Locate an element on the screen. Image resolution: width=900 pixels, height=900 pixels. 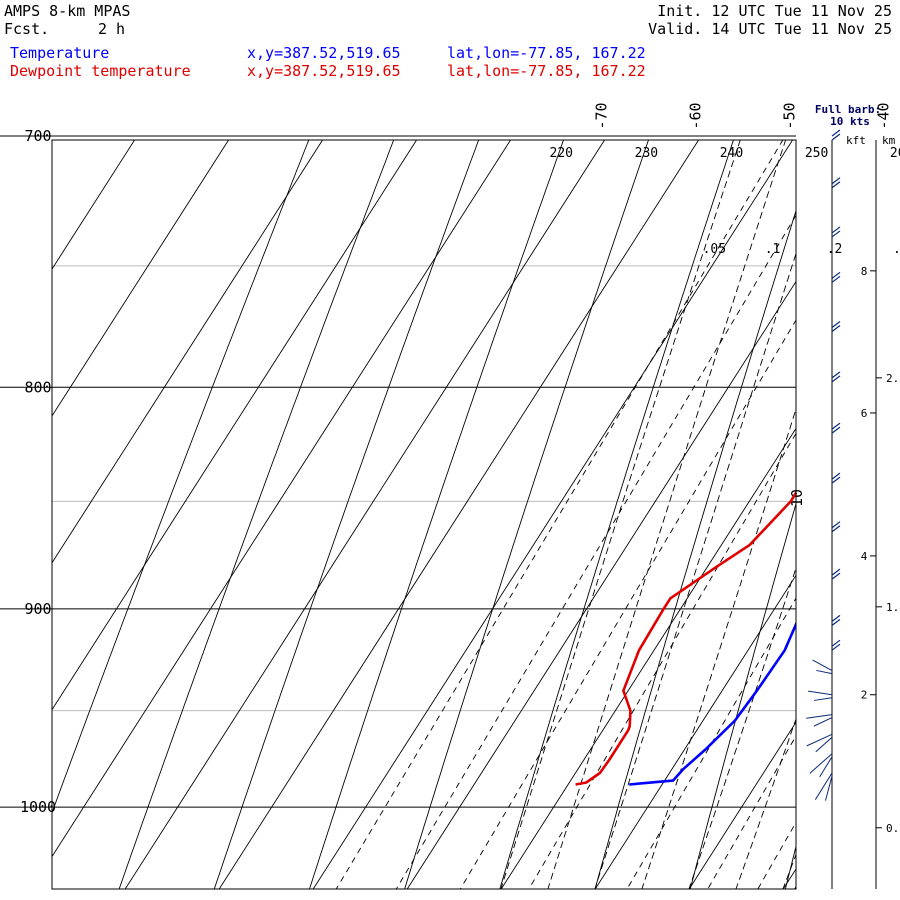
dry-adiabat-label: 250 is located at coordinates (816, 153).